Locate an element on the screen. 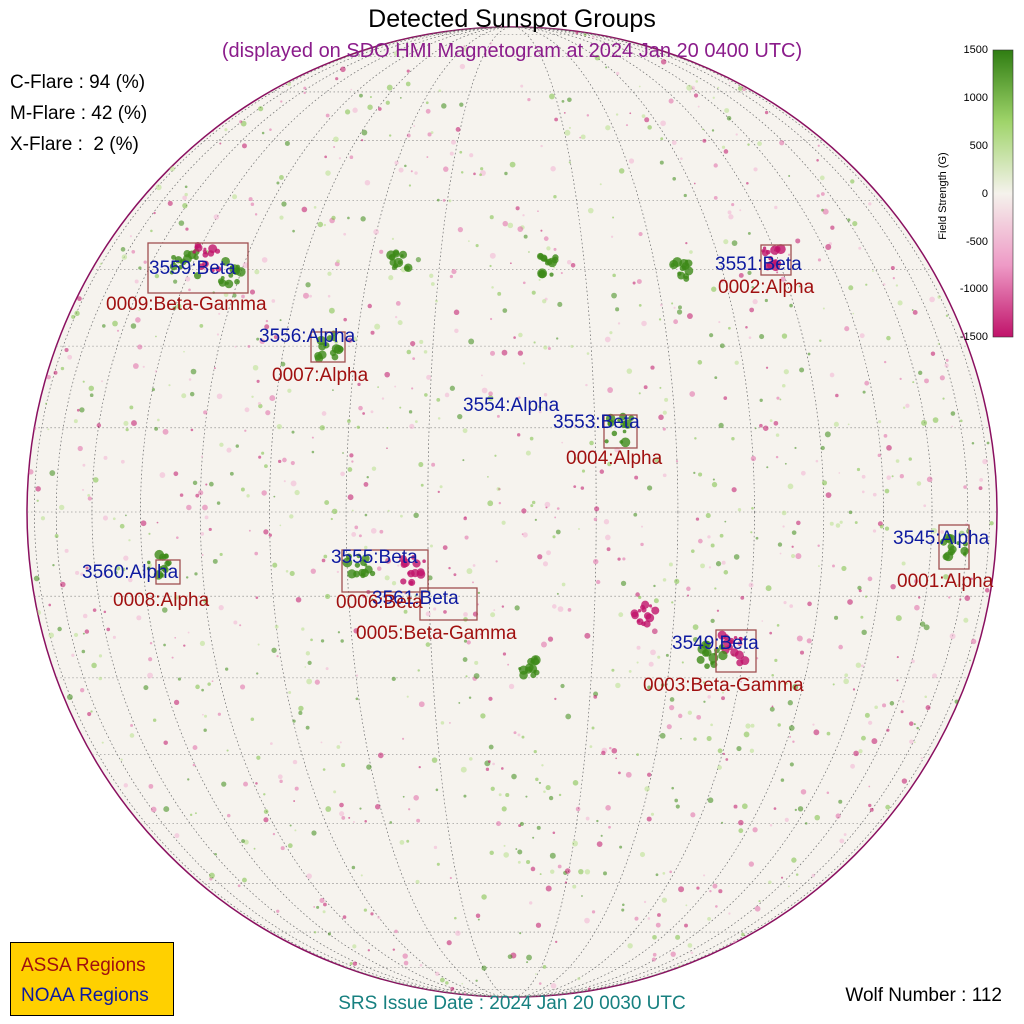  assa-label-0009: 0009:Beta-Gamma is located at coordinates (186, 304).